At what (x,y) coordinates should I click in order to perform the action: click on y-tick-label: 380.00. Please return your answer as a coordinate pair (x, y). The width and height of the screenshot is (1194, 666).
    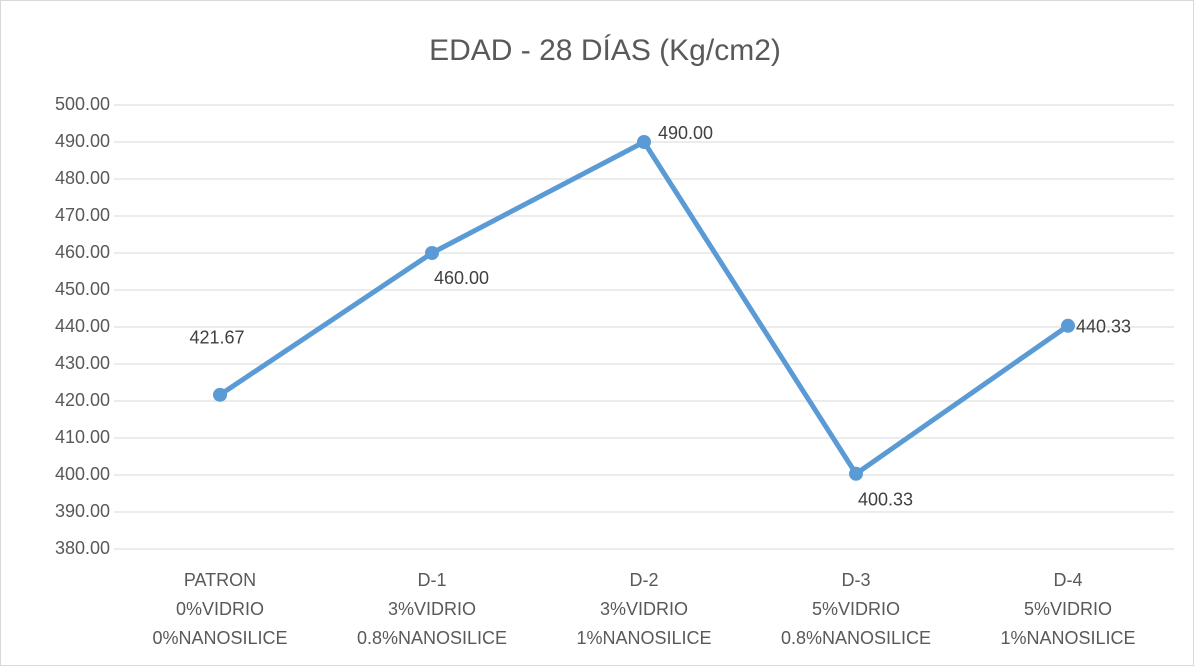
    Looking at the image, I should click on (82, 548).